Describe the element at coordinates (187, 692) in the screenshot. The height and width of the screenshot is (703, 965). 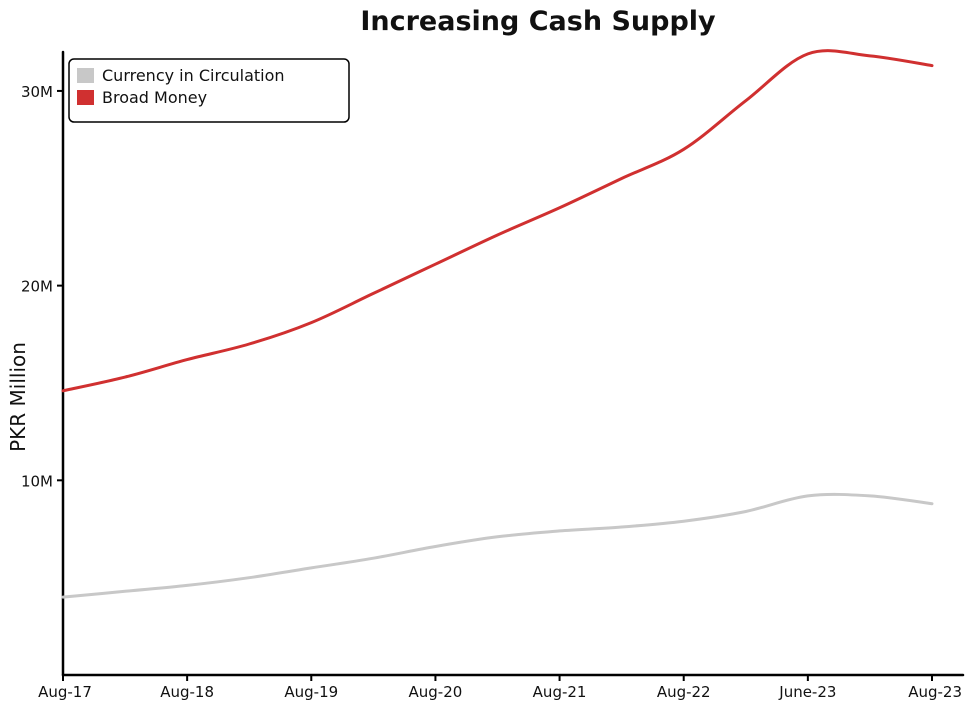
I see `x-tick-label: Aug-18` at that location.